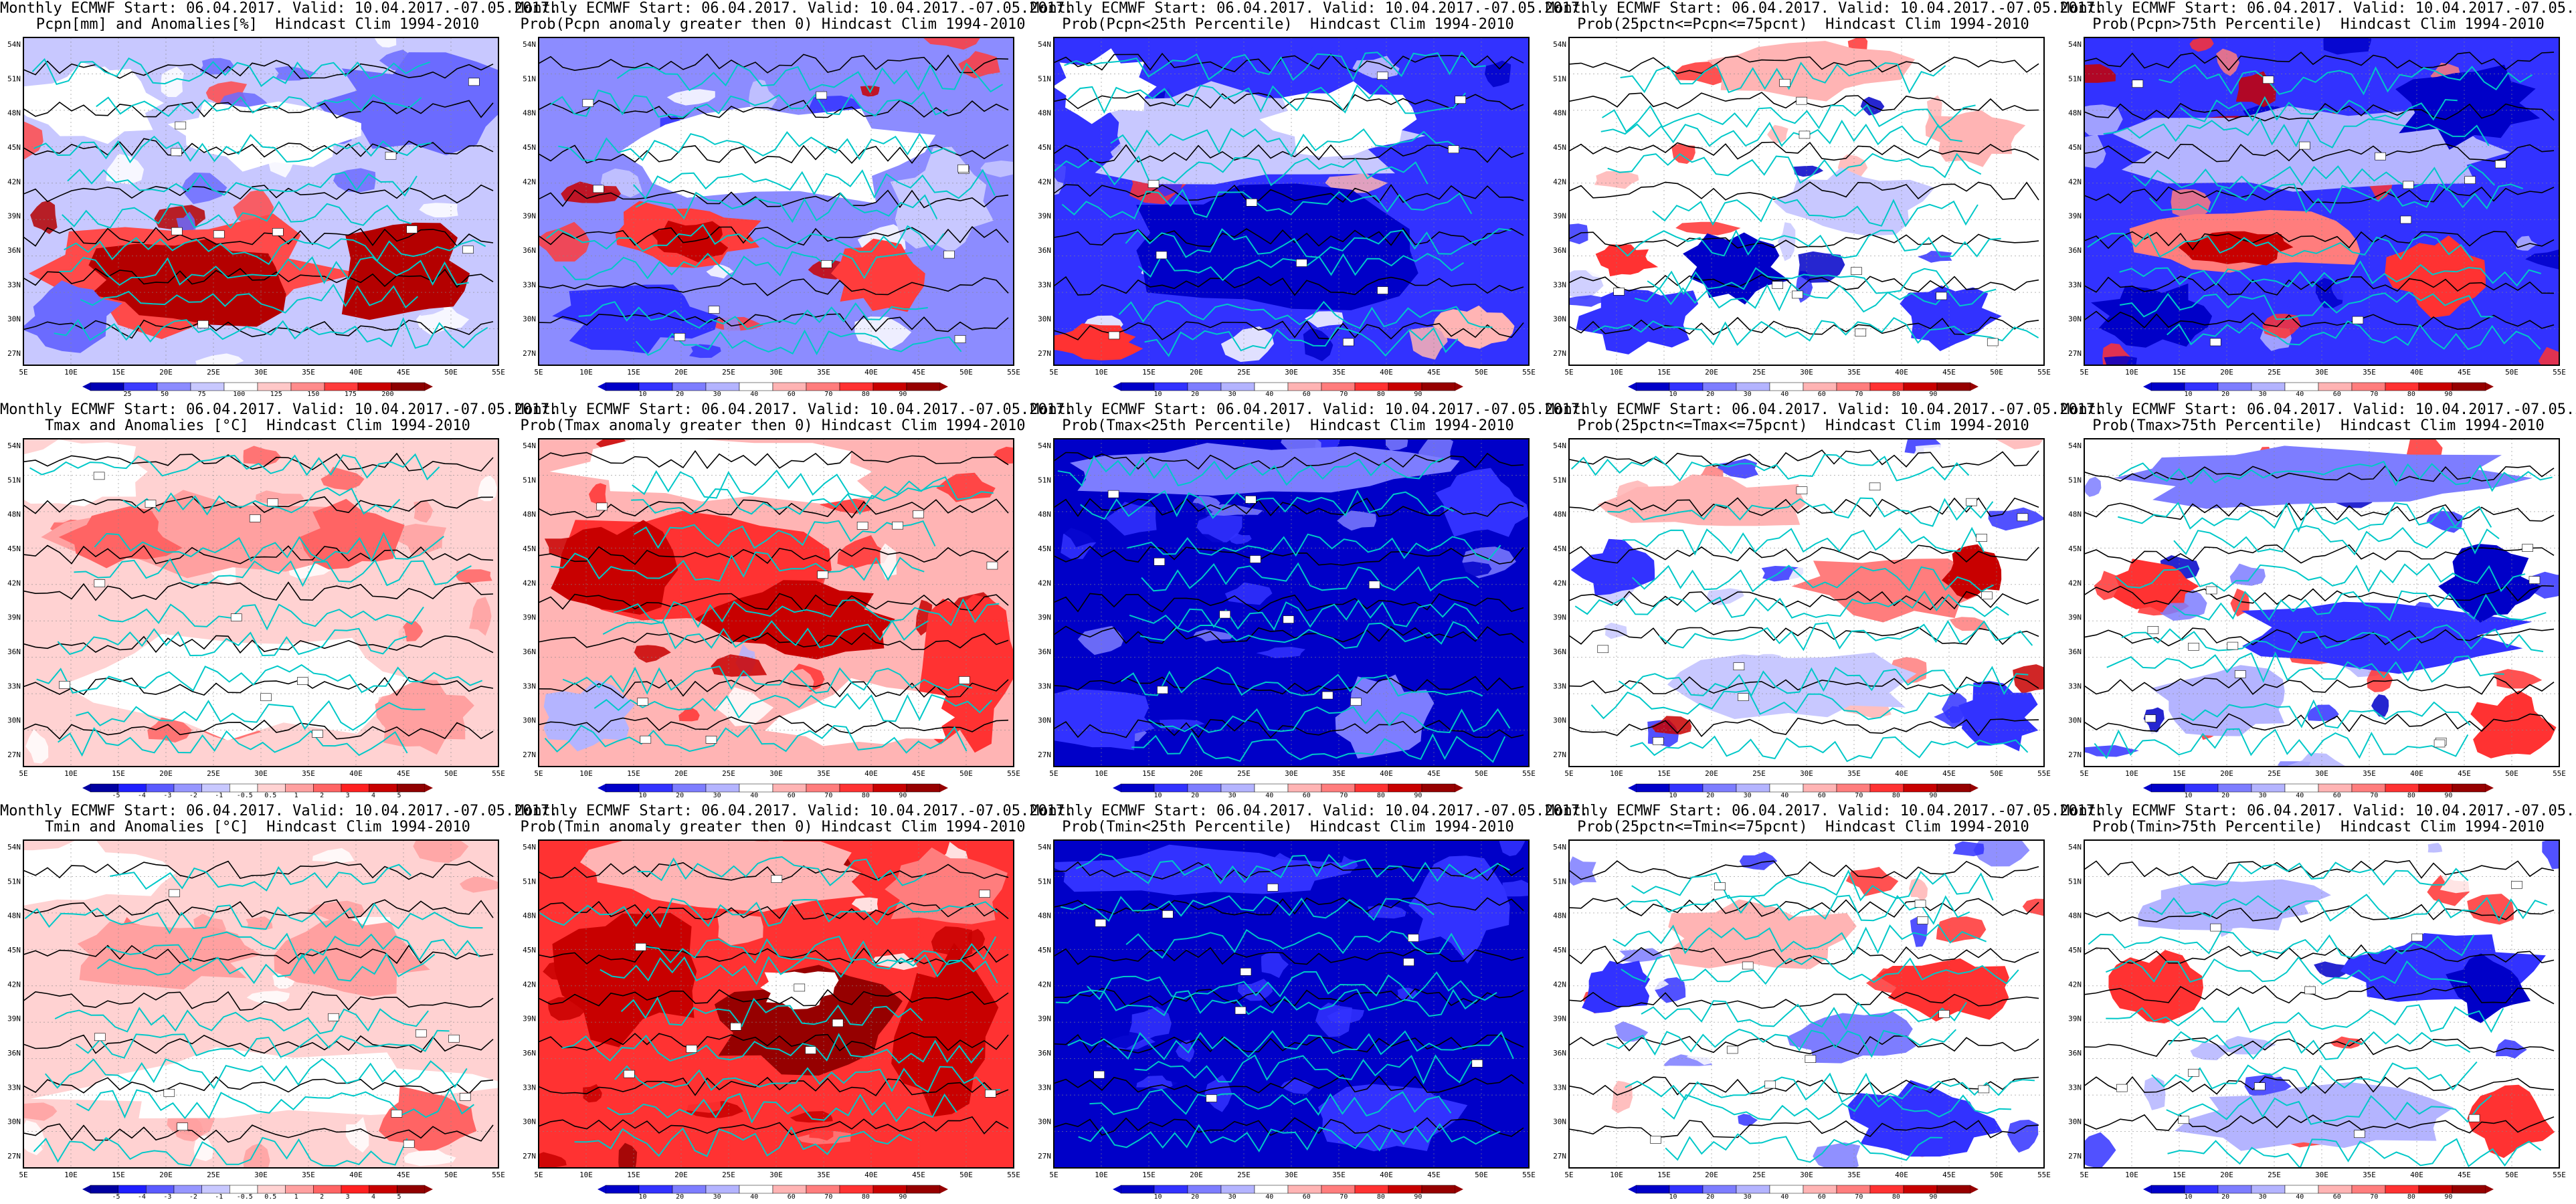 The image size is (2576, 1204). What do you see at coordinates (2559, 773) in the screenshot?
I see `lon-tick-label: 55E` at bounding box center [2559, 773].